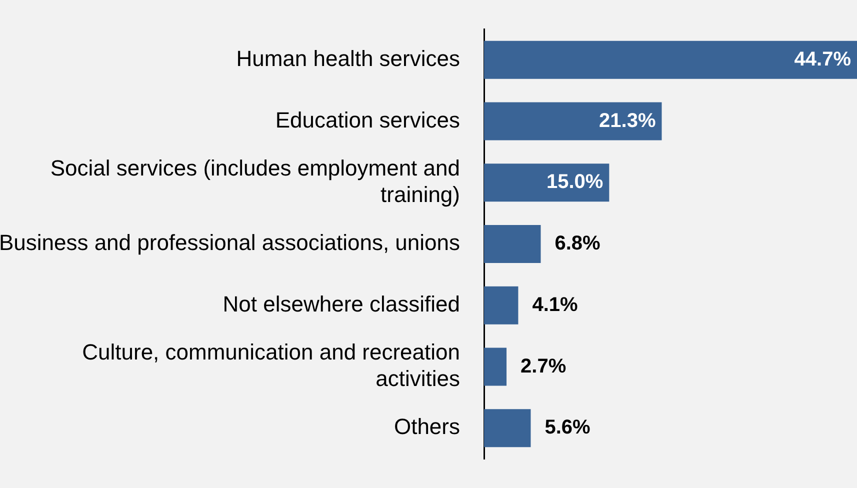  Describe the element at coordinates (823, 59) in the screenshot. I see `data-label: 44.7%` at that location.